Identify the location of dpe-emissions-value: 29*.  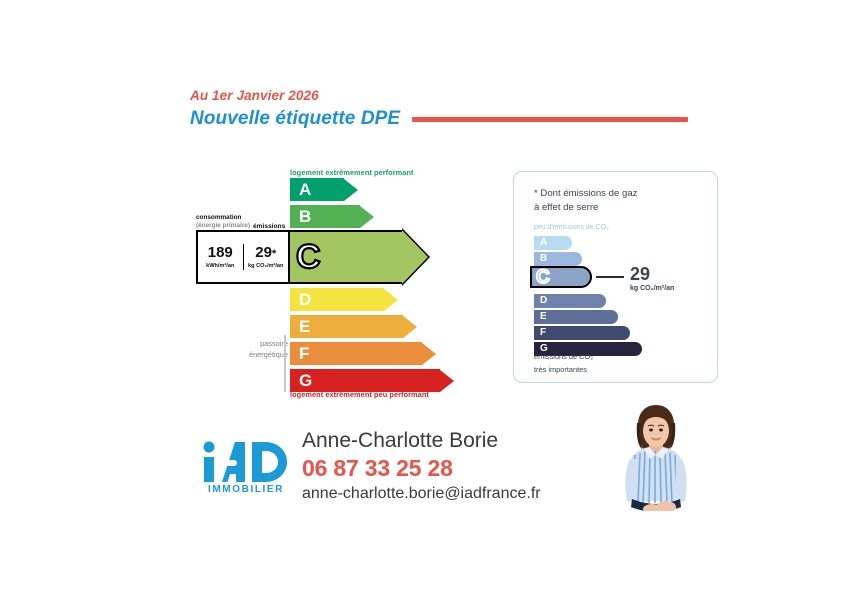
(266, 253).